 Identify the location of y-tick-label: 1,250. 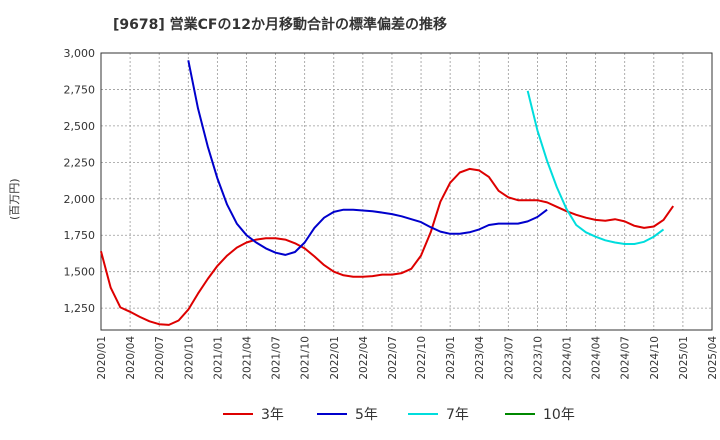
(80, 308).